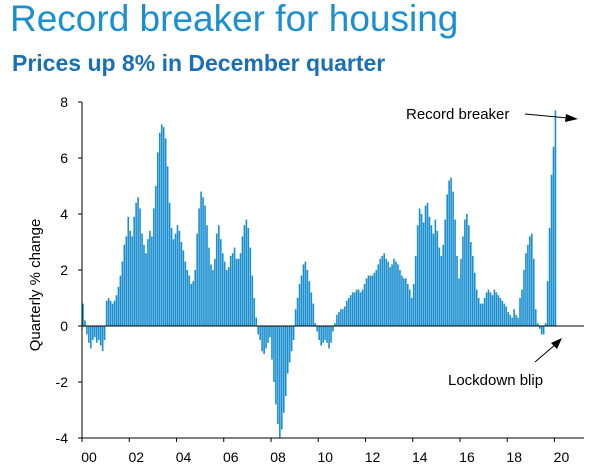 Image resolution: width=606 pixels, height=471 pixels. What do you see at coordinates (467, 457) in the screenshot?
I see `x-tick-label: 16` at bounding box center [467, 457].